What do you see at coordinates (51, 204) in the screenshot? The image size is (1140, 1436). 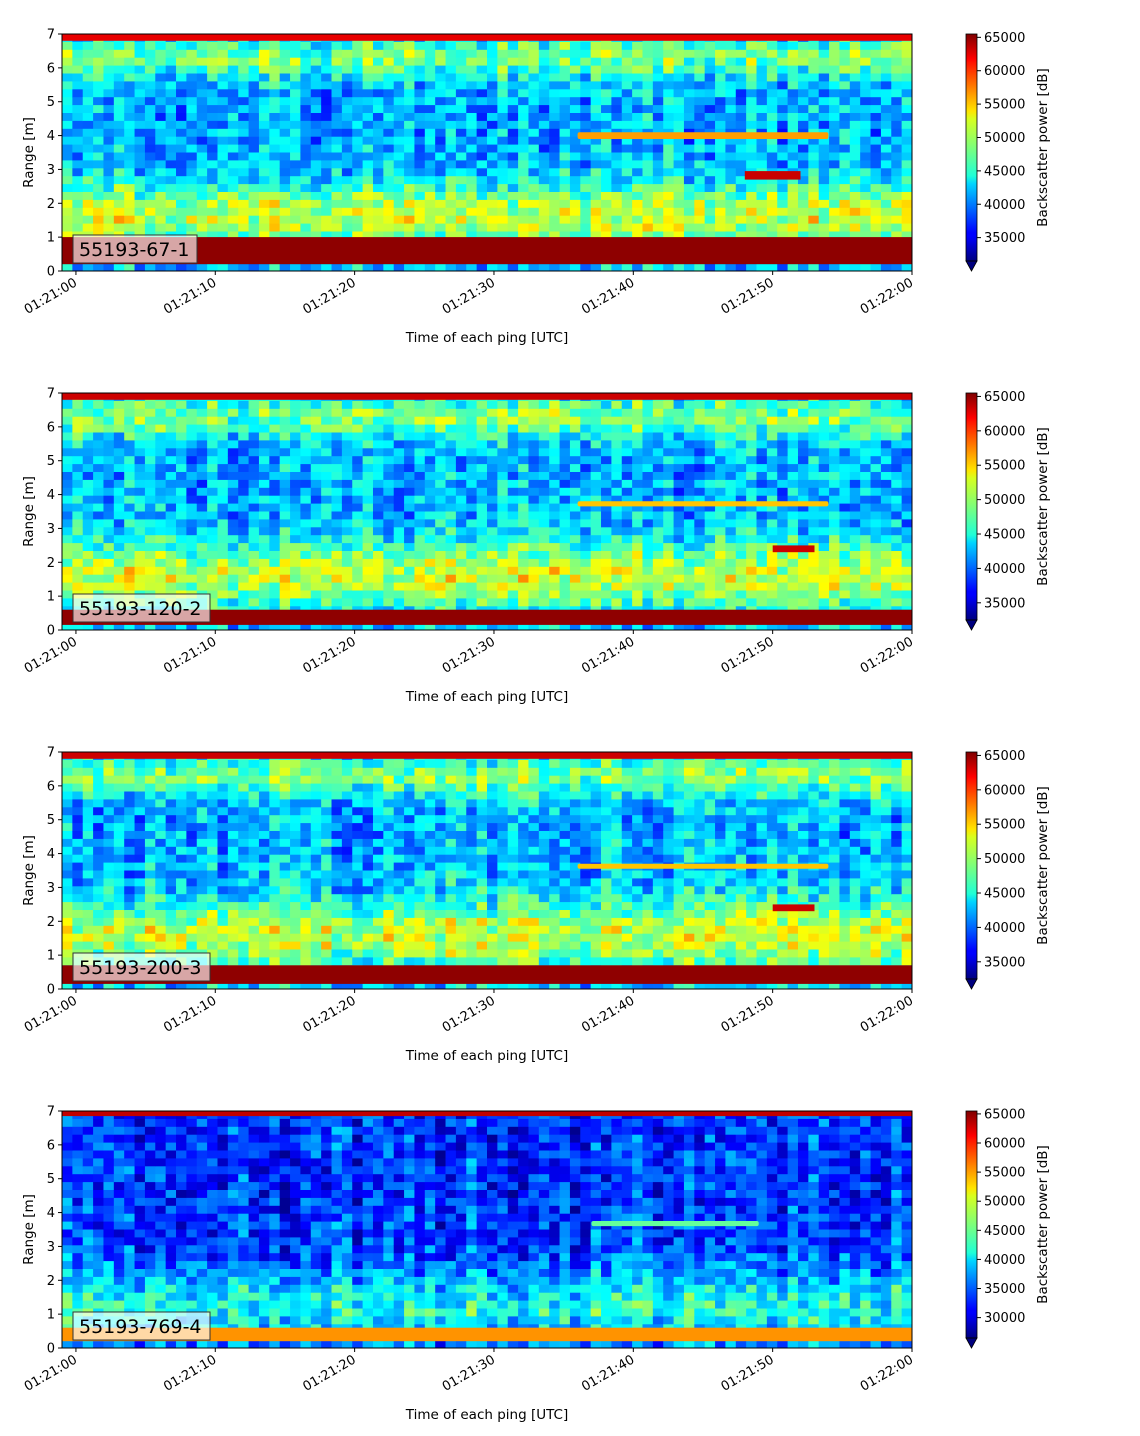 I see `y-tick-label: 2` at bounding box center [51, 204].